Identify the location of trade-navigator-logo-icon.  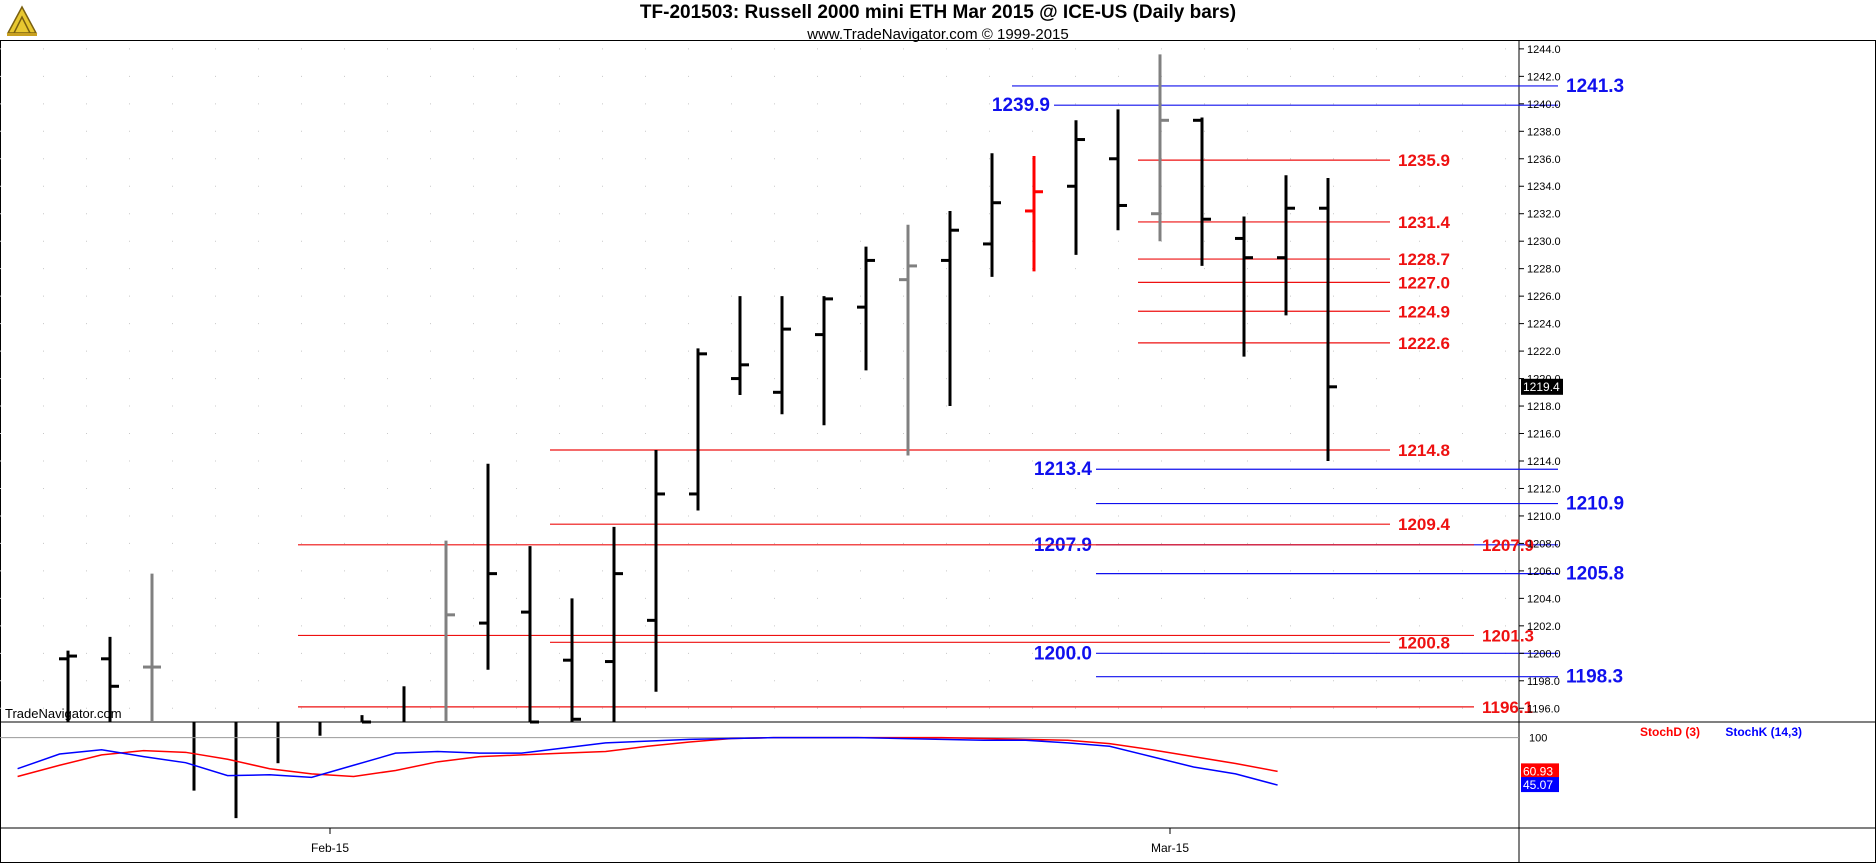
(22, 23).